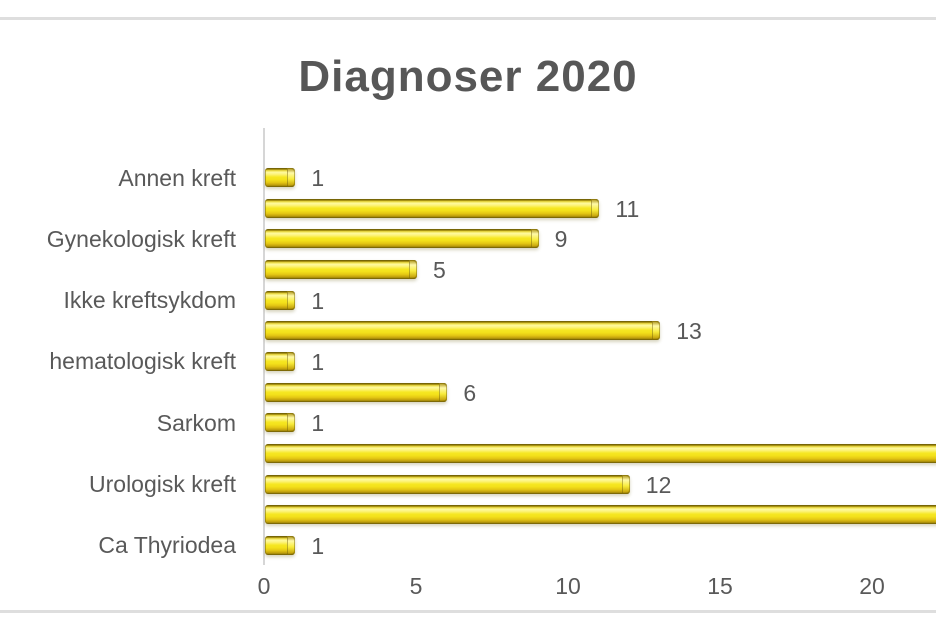  I want to click on category-label: Annen kreft, so click(177, 177).